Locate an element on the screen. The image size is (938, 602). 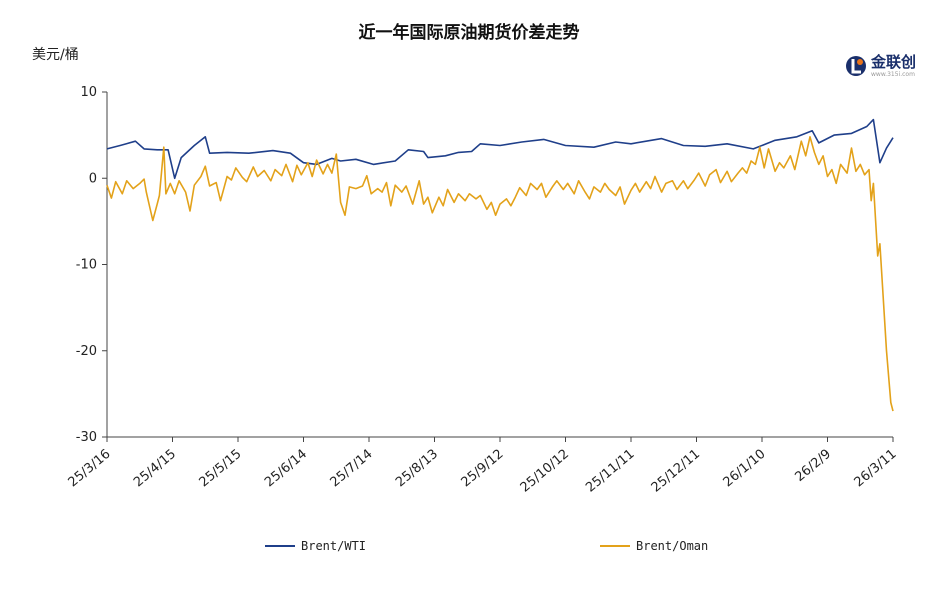
y-axis-unit-label: 美元/桶 is located at coordinates (55, 55).